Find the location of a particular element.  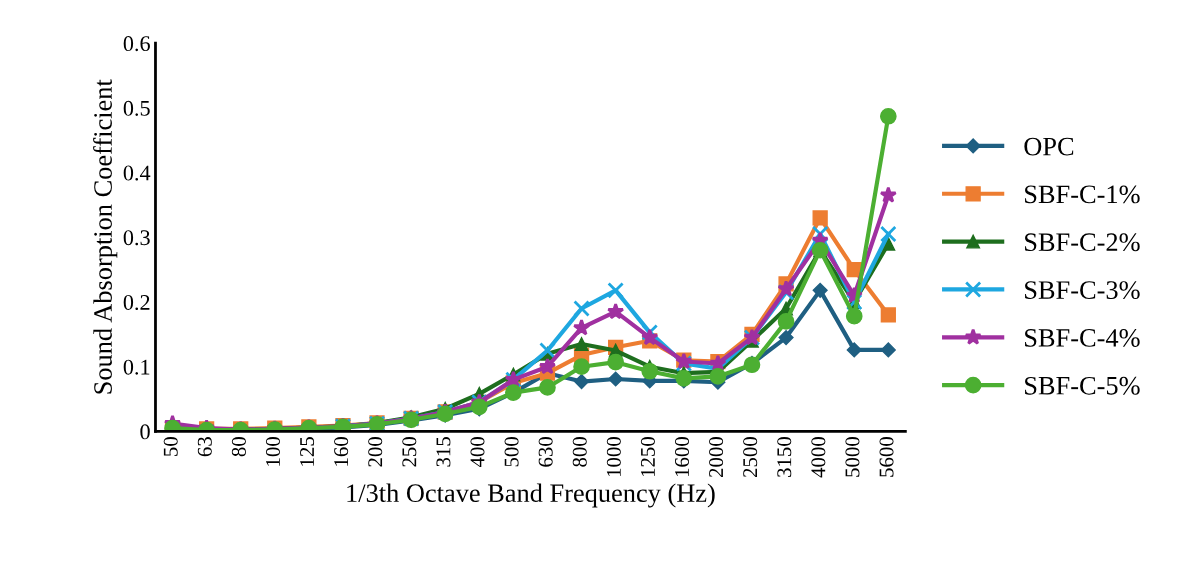

y-tick-label: 0.3 is located at coordinates (136, 238).